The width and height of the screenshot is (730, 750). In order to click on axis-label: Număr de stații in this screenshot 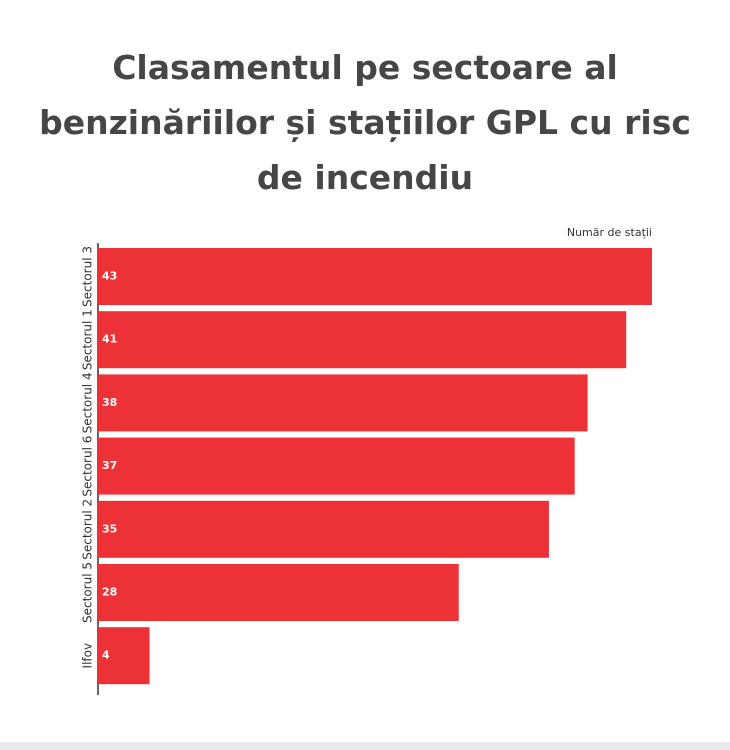, I will do `click(609, 232)`.